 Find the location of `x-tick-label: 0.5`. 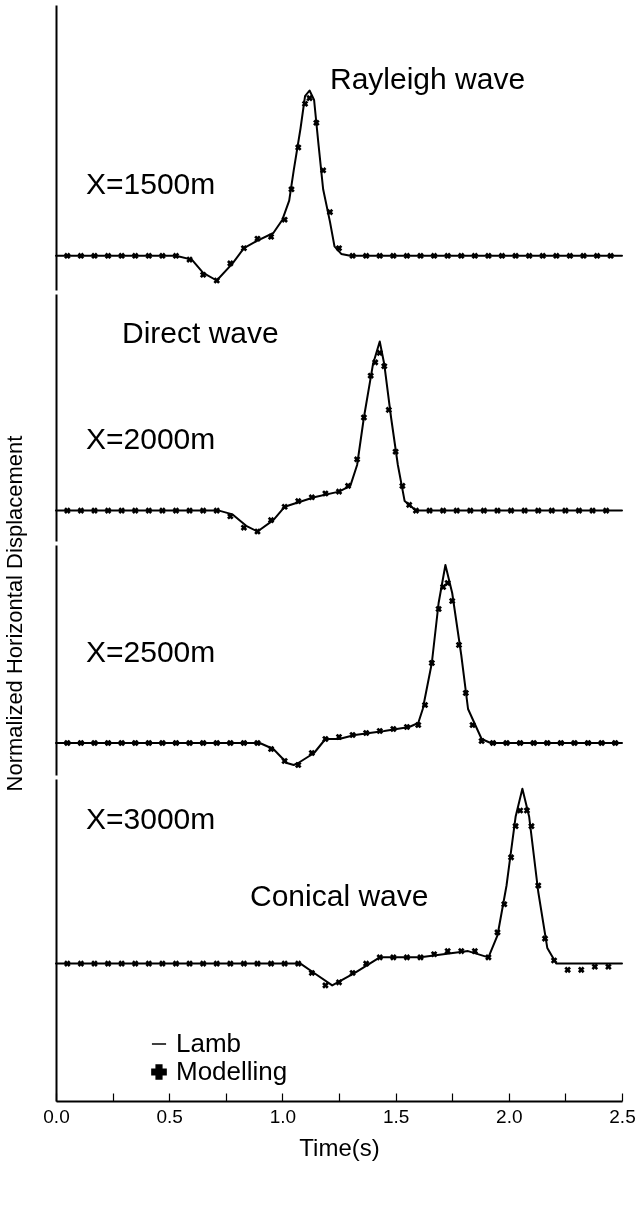

x-tick-label: 0.5 is located at coordinates (169, 1116).